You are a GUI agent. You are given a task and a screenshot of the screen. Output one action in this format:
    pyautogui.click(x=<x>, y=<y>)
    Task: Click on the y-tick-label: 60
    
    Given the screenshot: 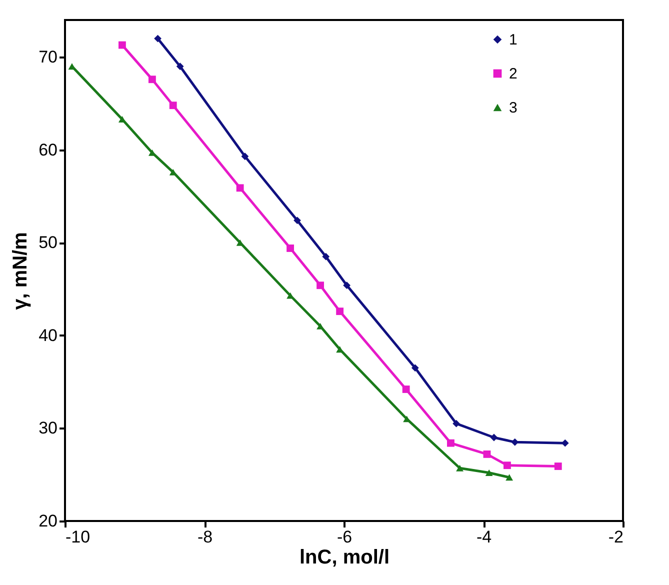 What is the action you would take?
    pyautogui.click(x=48, y=150)
    